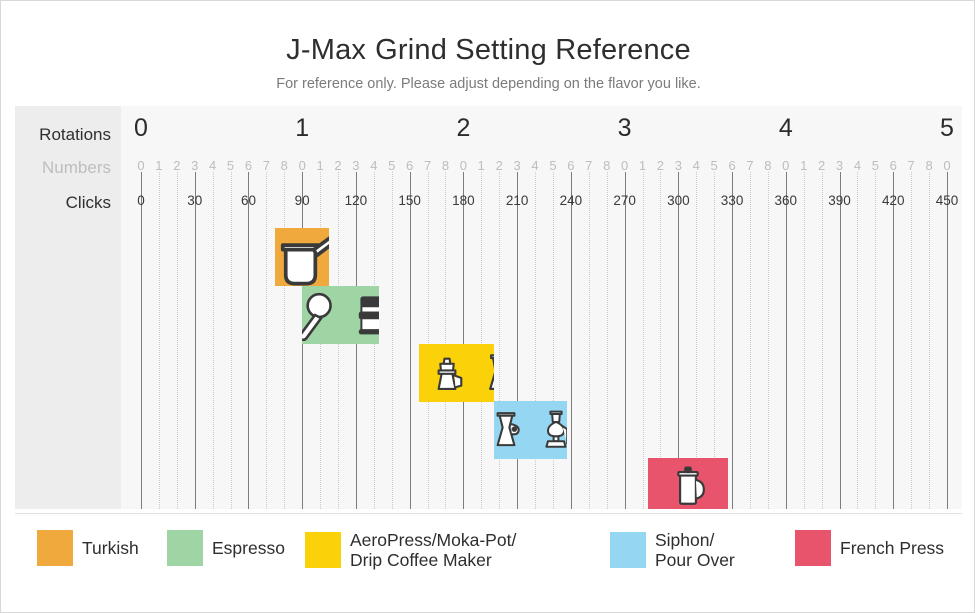  What do you see at coordinates (456, 373) in the screenshot?
I see `grind-band-aeropress` at bounding box center [456, 373].